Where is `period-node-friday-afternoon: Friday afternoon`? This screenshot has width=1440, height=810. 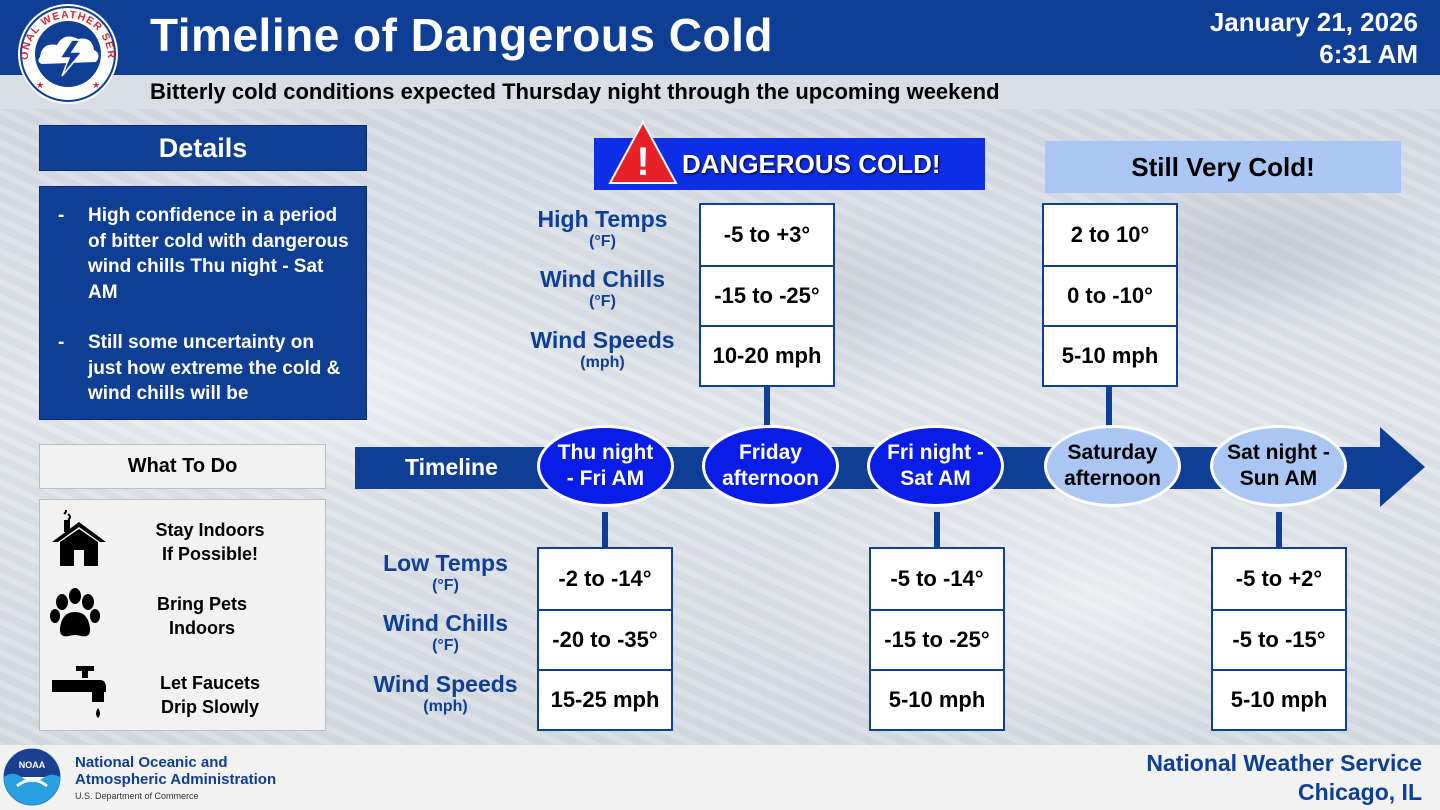
period-node-friday-afternoon: Friday afternoon is located at coordinates (770, 466).